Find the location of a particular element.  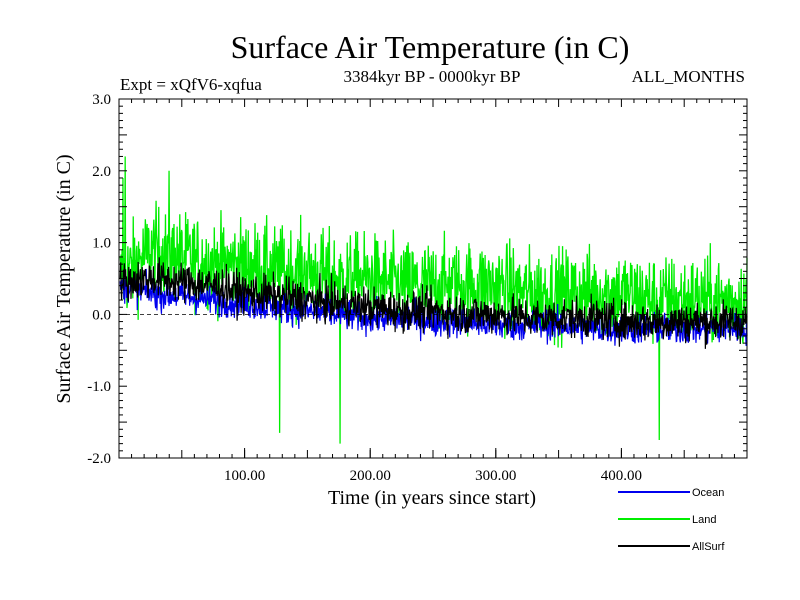

legend: Ocean Land AllSurf is located at coordinates (671, 520).